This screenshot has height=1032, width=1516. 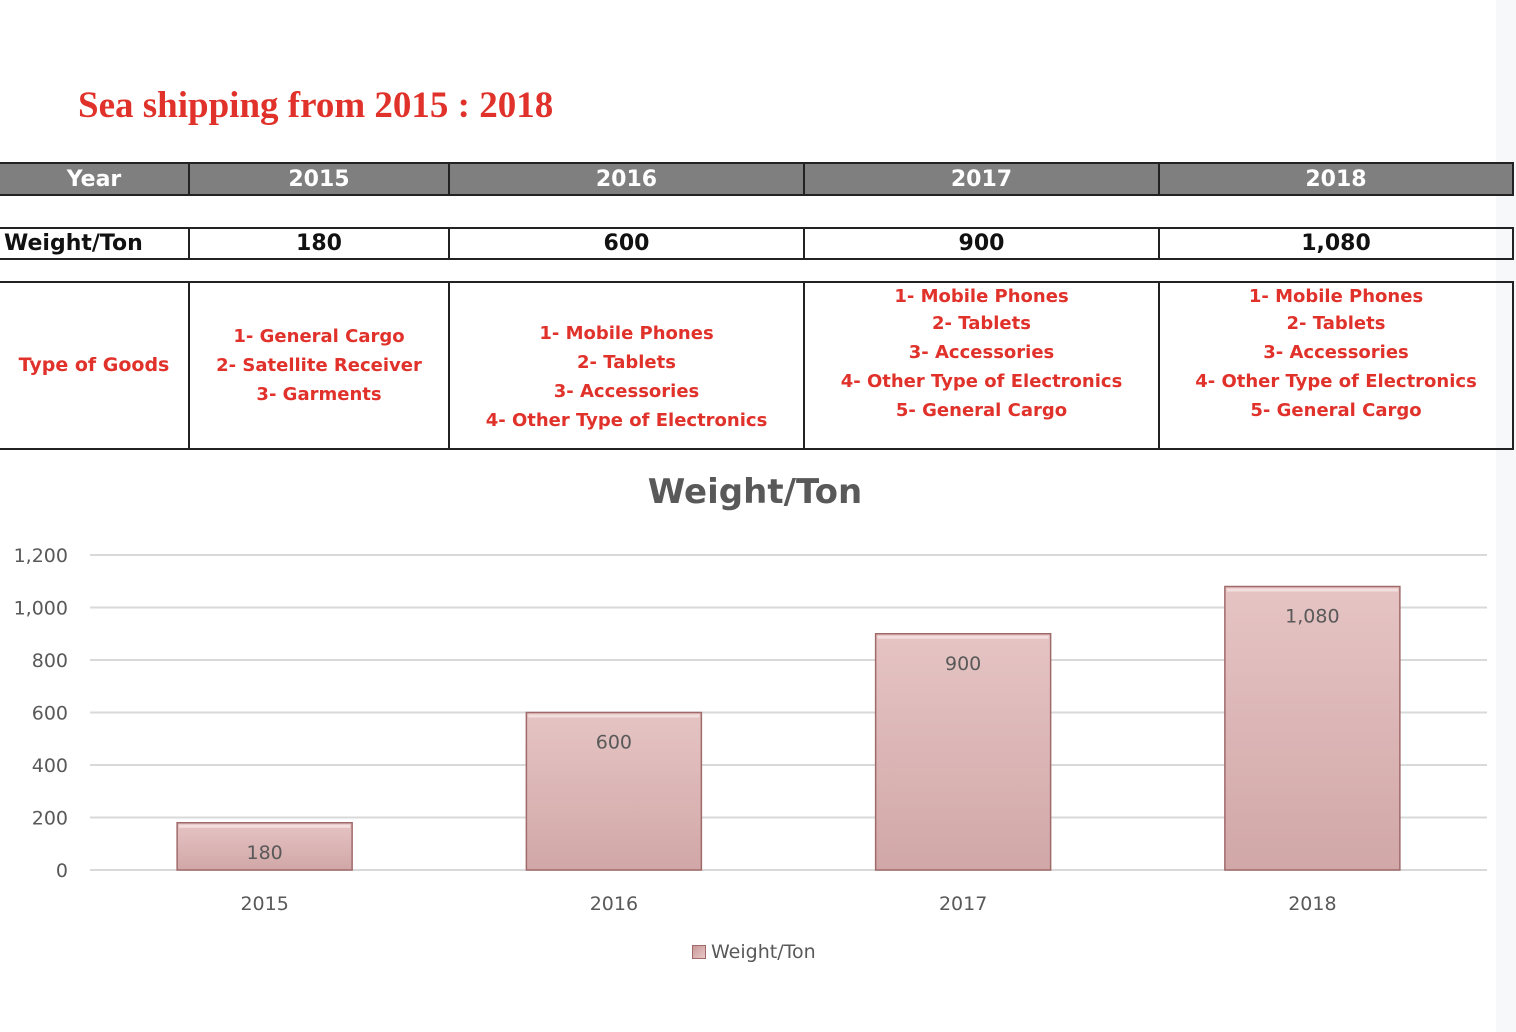 What do you see at coordinates (763, 952) in the screenshot?
I see `legend-label: Weight/Ton` at bounding box center [763, 952].